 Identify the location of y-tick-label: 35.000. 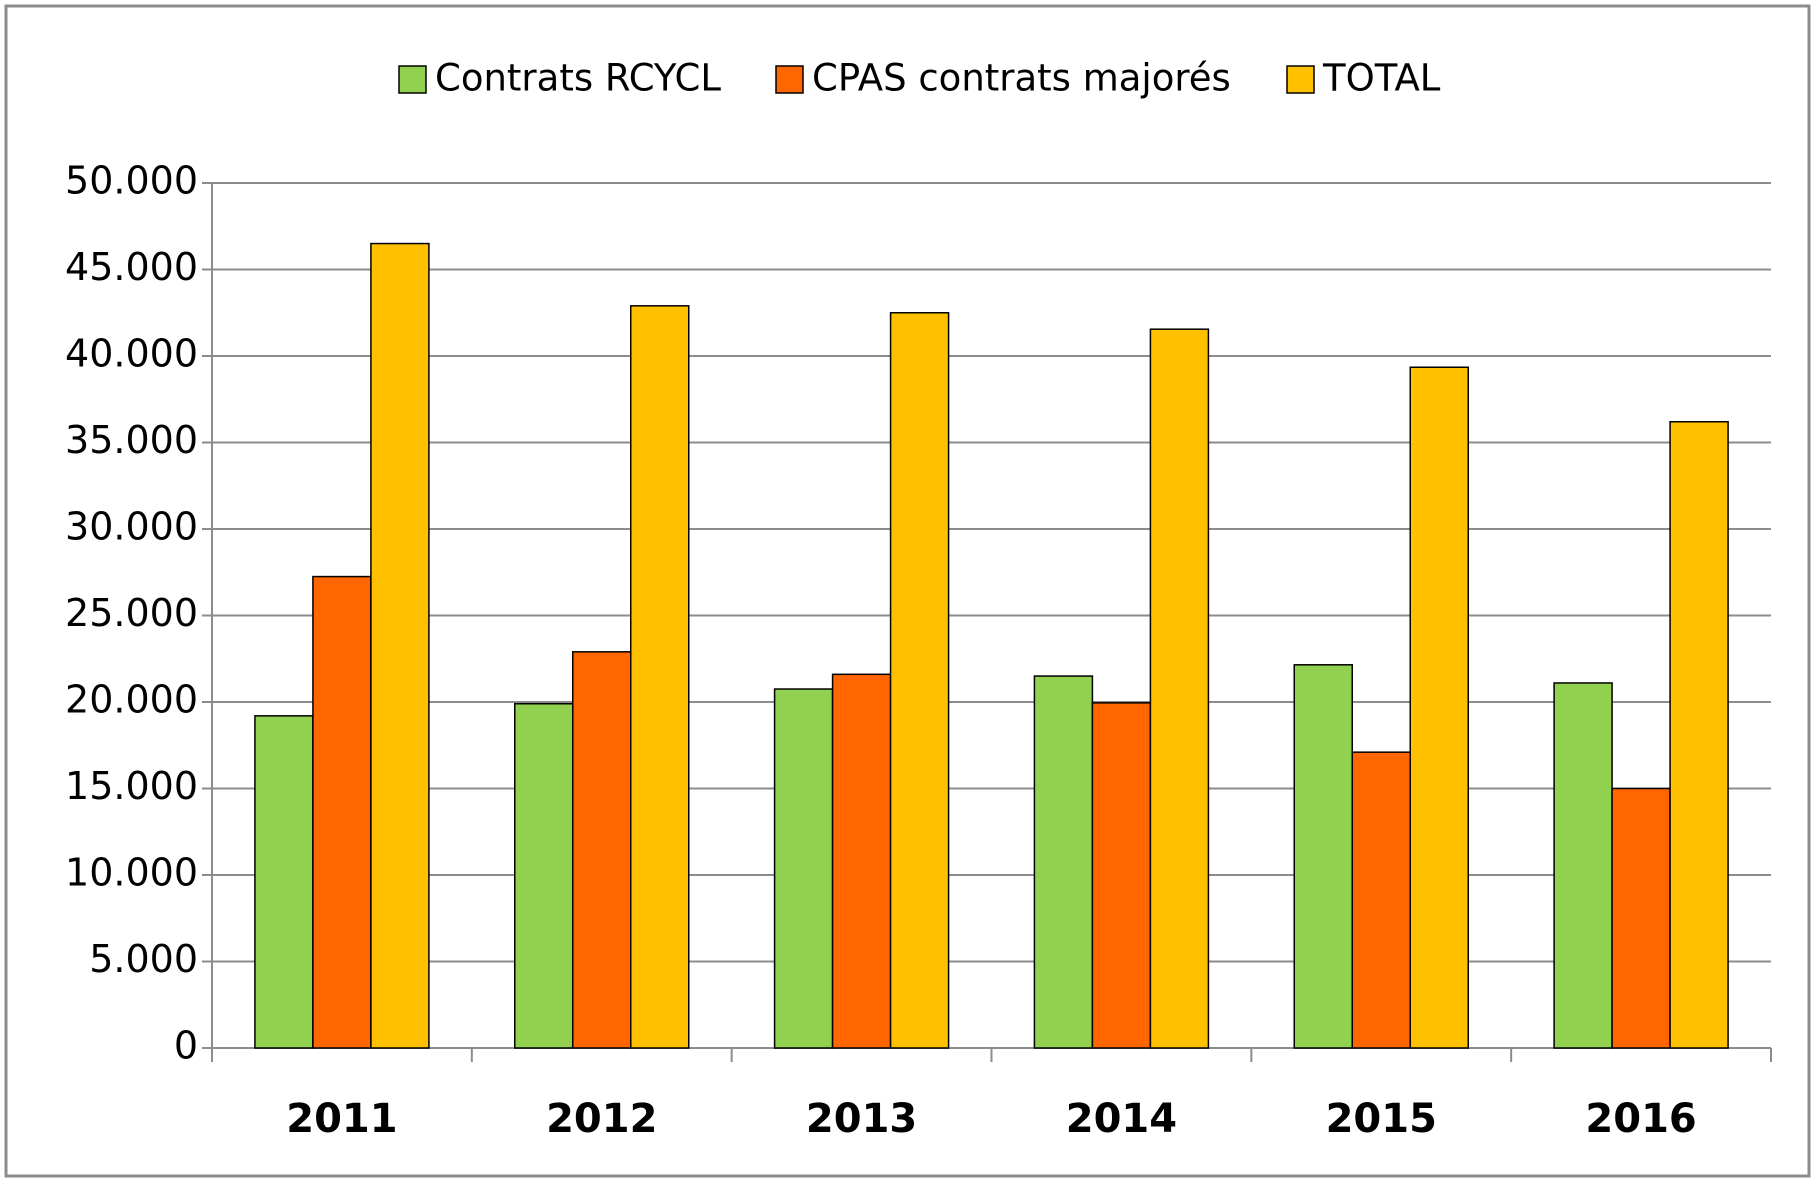
(131, 440).